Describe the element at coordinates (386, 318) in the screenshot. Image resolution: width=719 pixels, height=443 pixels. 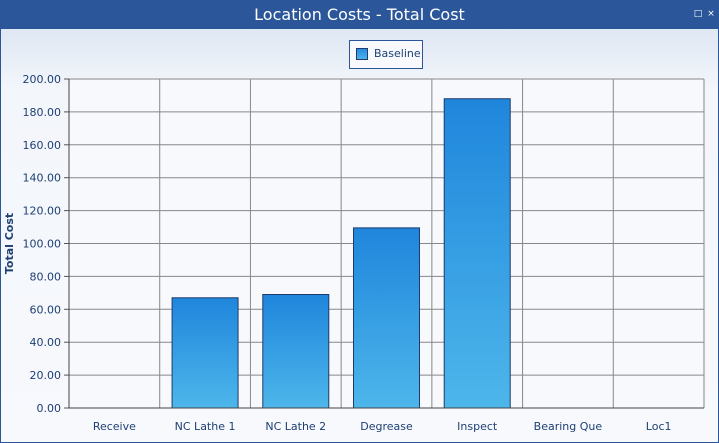
I see `bar-degrease` at that location.